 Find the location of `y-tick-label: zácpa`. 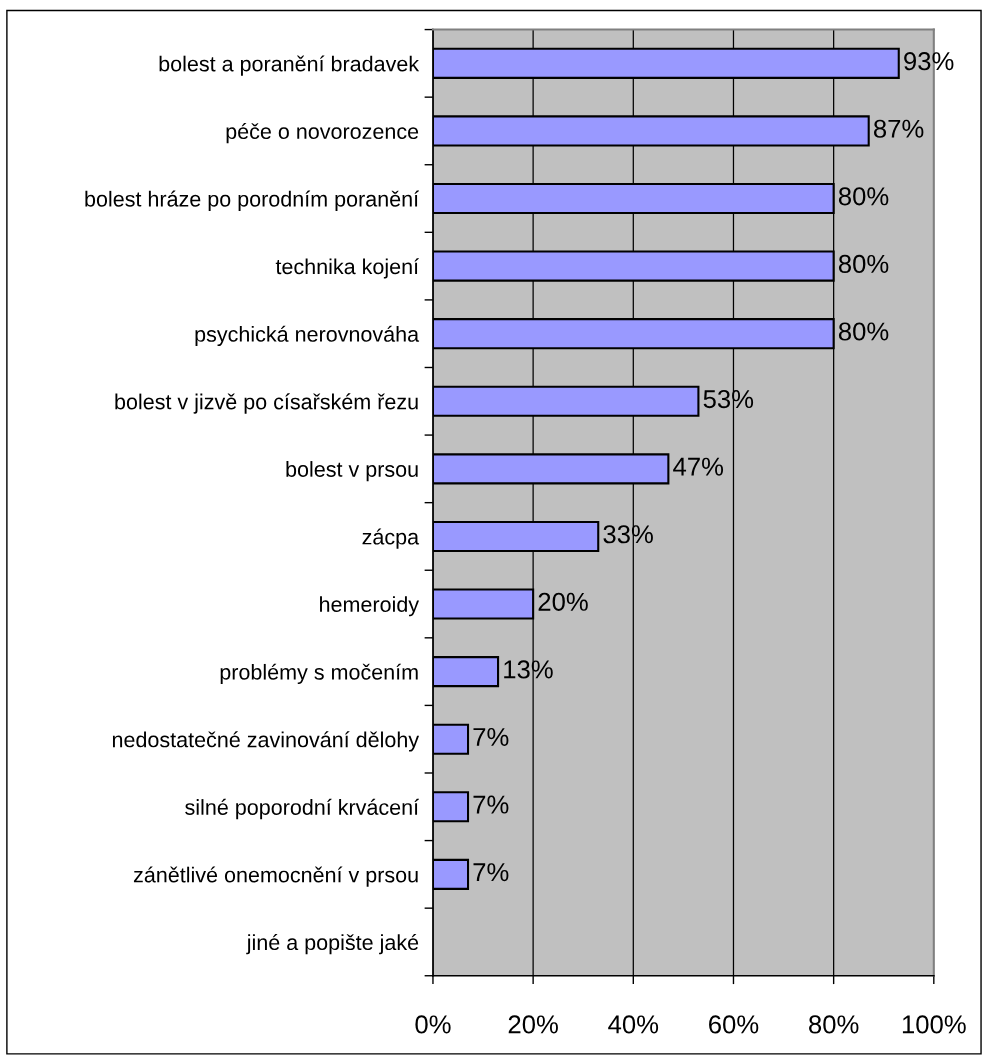

y-tick-label: zácpa is located at coordinates (391, 538).